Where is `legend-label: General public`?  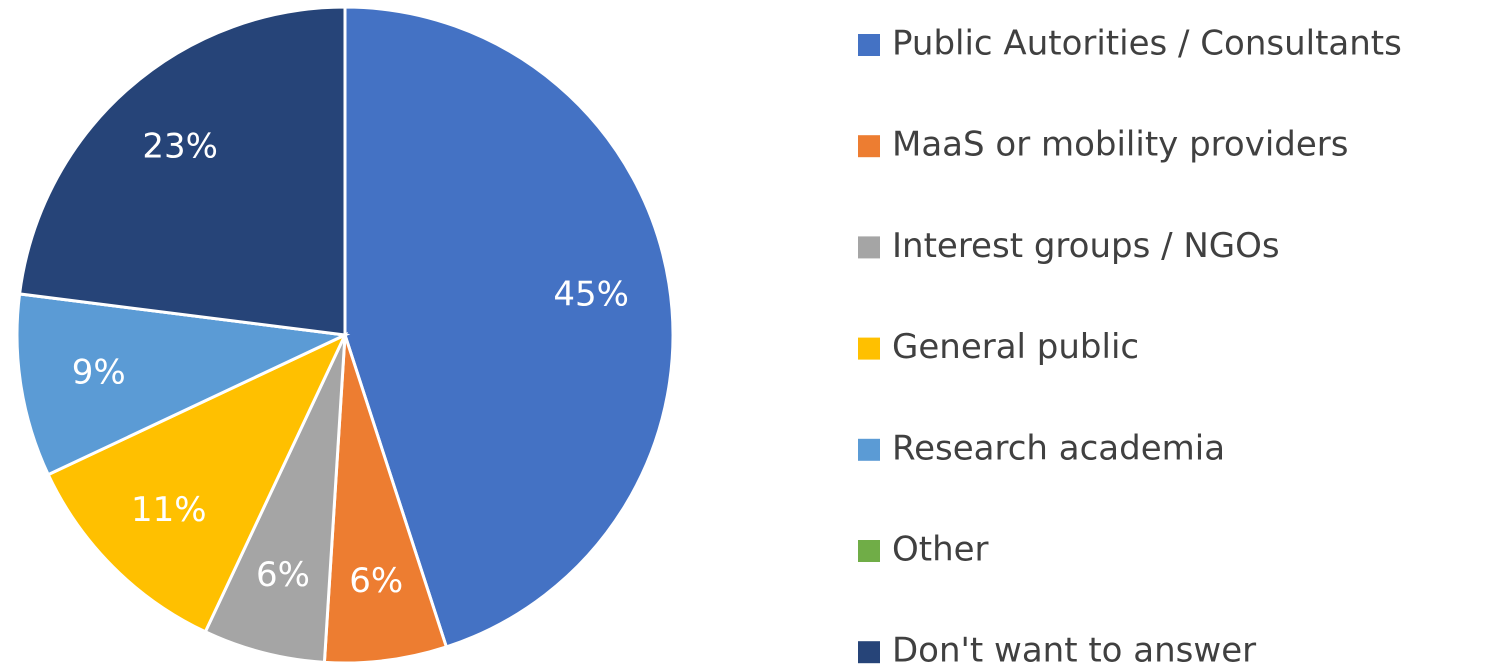 legend-label: General public is located at coordinates (1015, 347).